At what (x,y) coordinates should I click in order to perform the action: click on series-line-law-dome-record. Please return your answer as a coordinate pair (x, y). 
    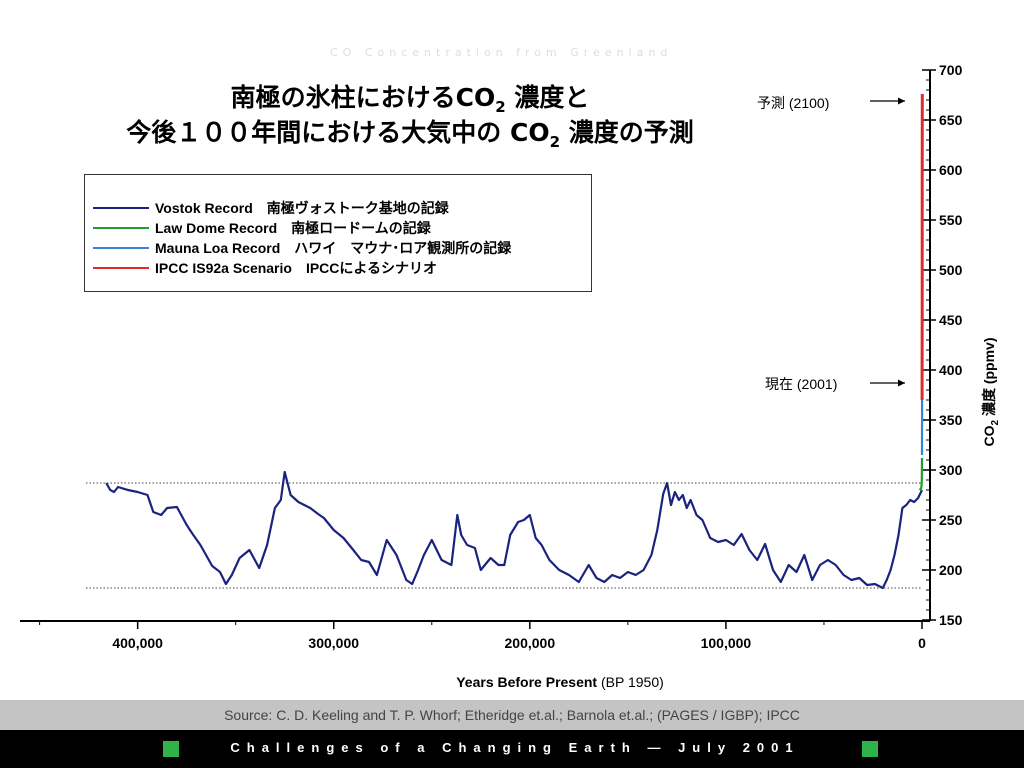
    Looking at the image, I should click on (921, 474).